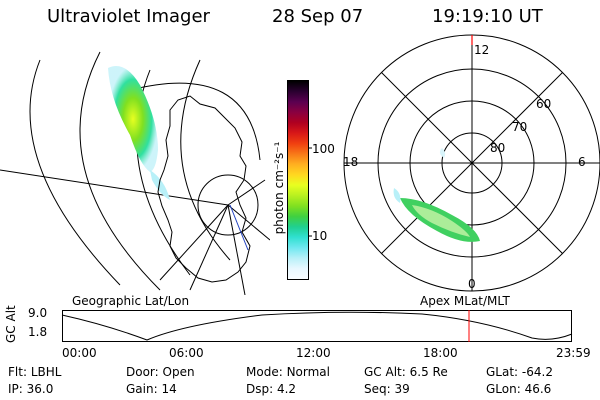 Image resolution: width=600 pixels, height=400 pixels. Describe the element at coordinates (465, 301) in the screenshot. I see `right-panel-label: Apex MLat/MLT` at that location.